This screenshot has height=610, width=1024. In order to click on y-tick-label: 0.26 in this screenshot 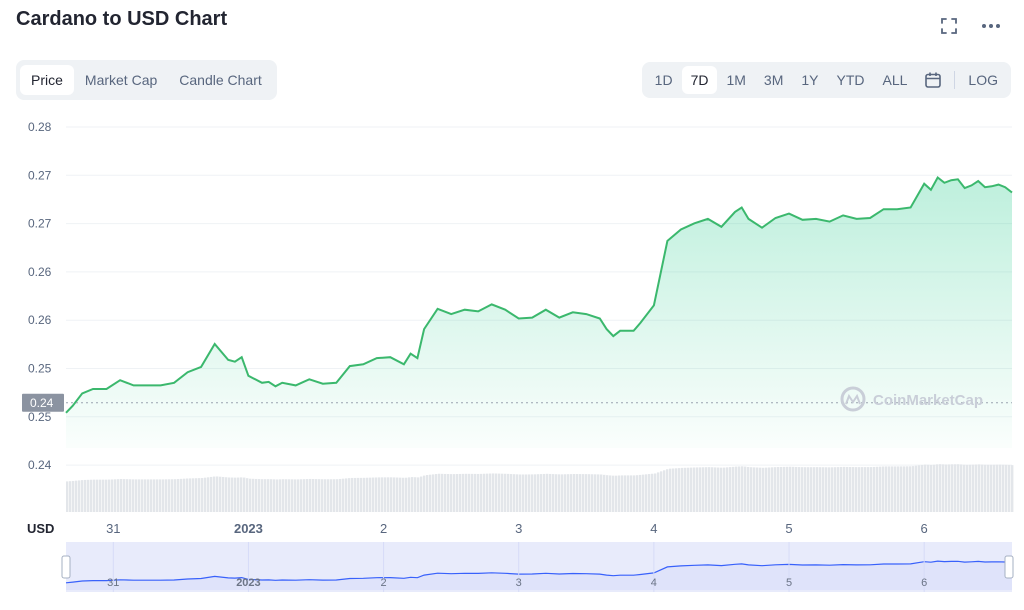, I will do `click(40, 272)`.